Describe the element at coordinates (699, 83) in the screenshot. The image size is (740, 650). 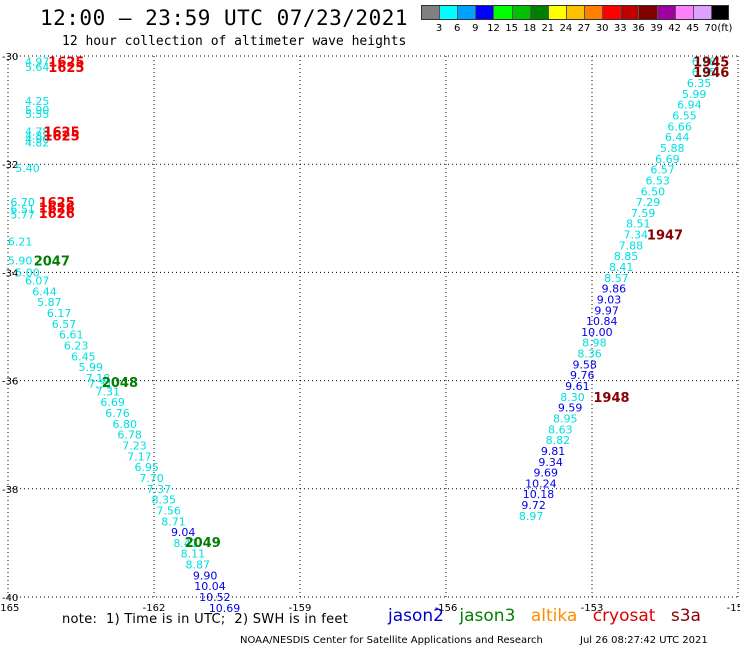
I see `wave-height-label: 6.35` at that location.